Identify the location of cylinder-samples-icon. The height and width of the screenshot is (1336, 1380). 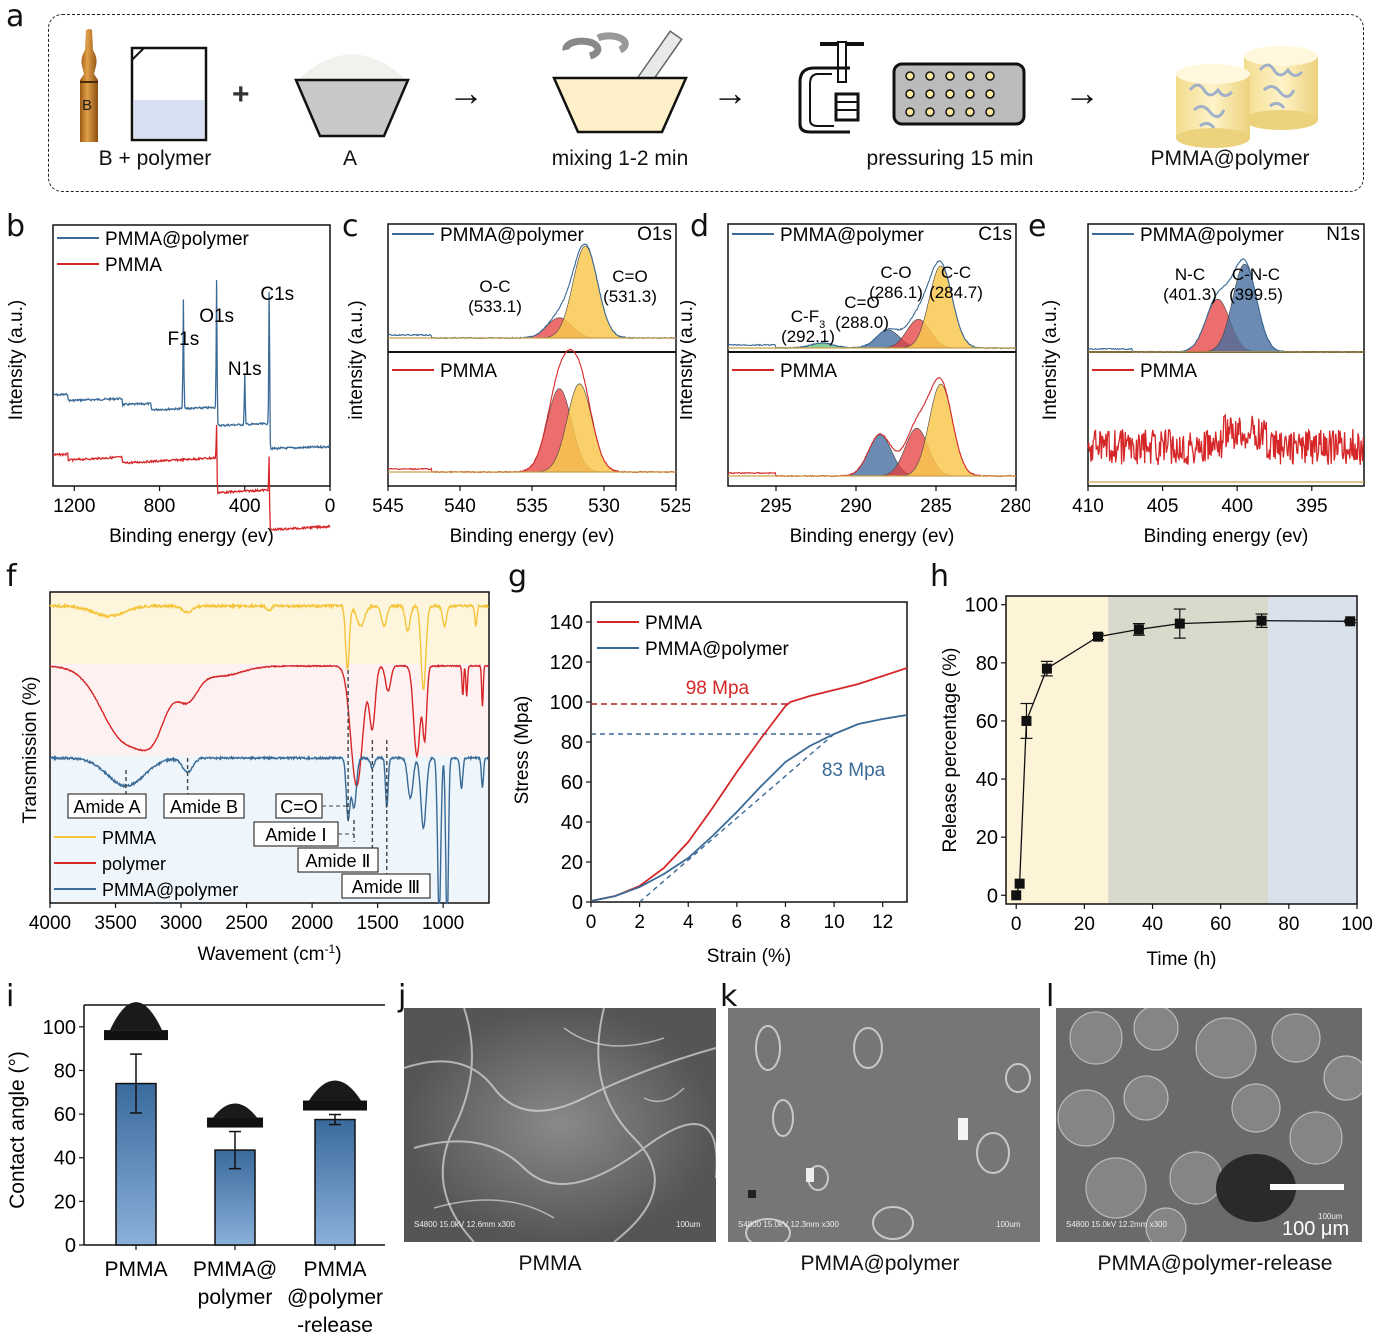
(1247, 97).